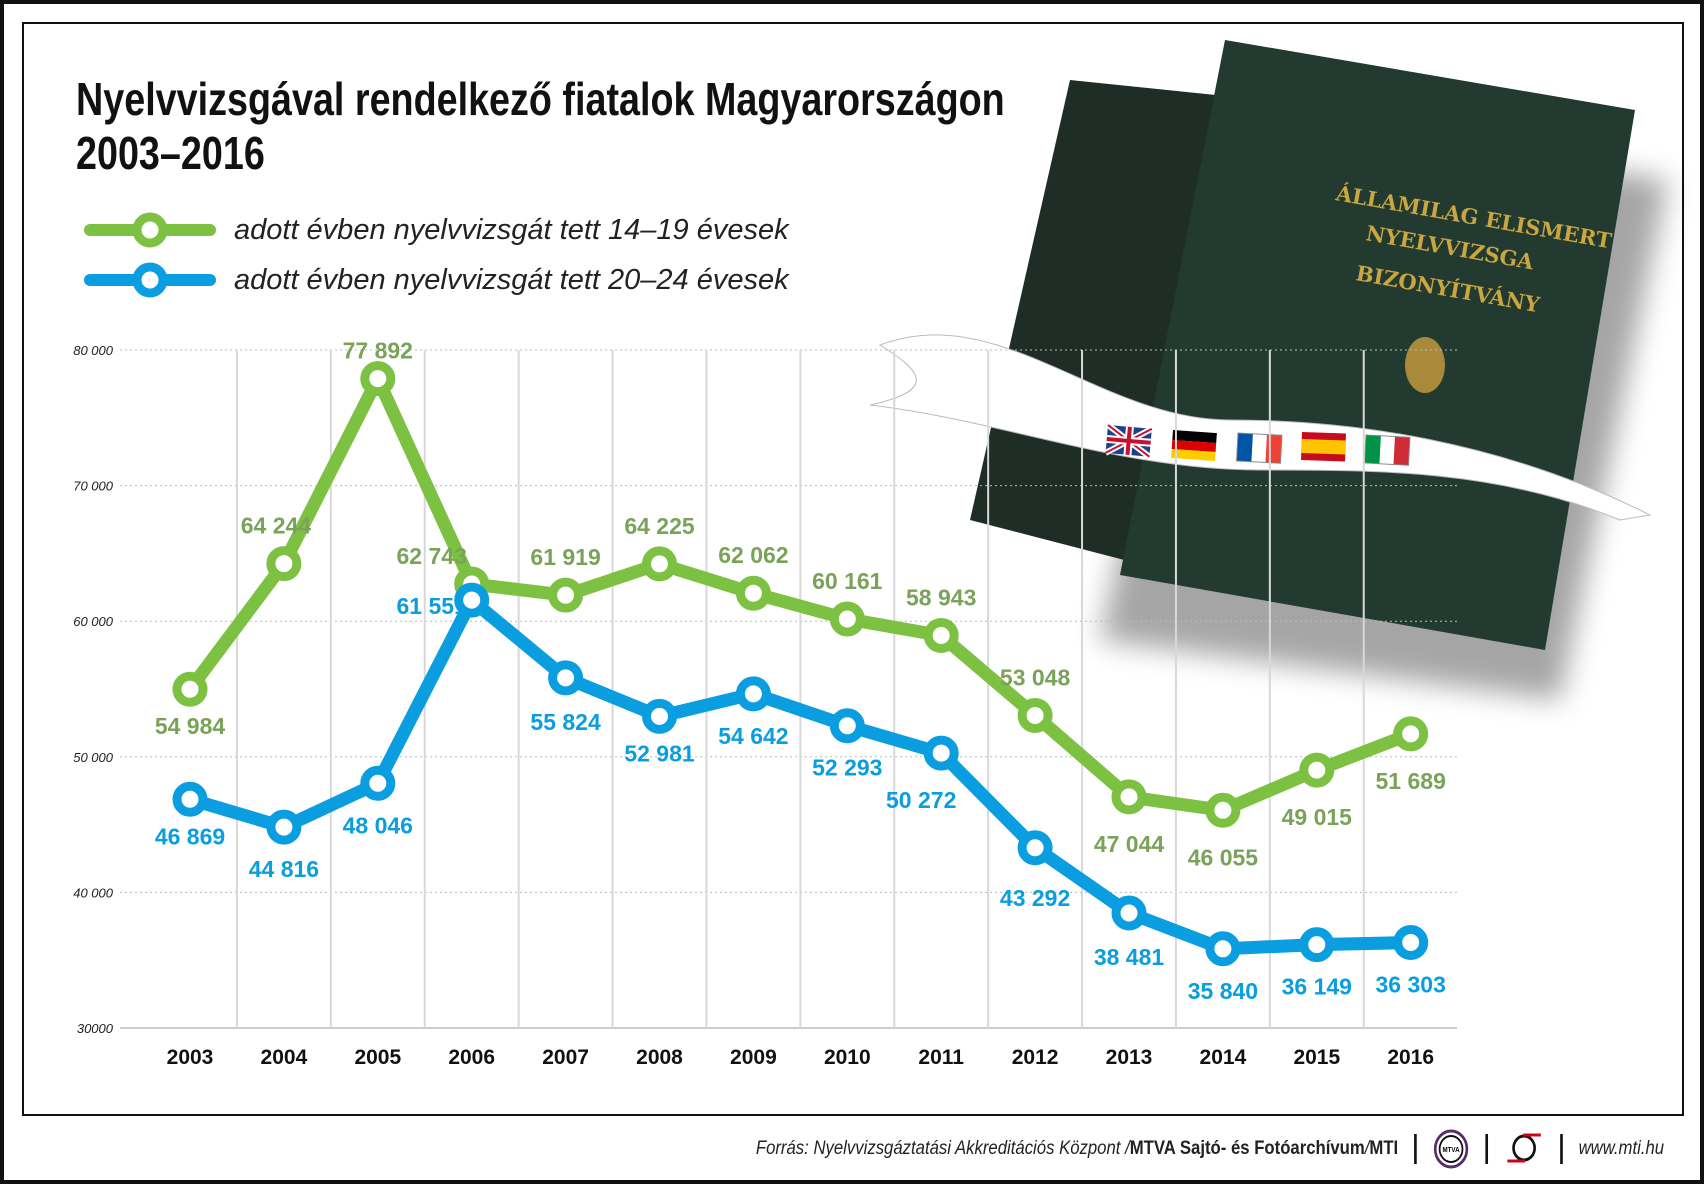 Image resolution: width=1704 pixels, height=1184 pixels. What do you see at coordinates (847, 581) in the screenshot?
I see `data-label: 60 161` at bounding box center [847, 581].